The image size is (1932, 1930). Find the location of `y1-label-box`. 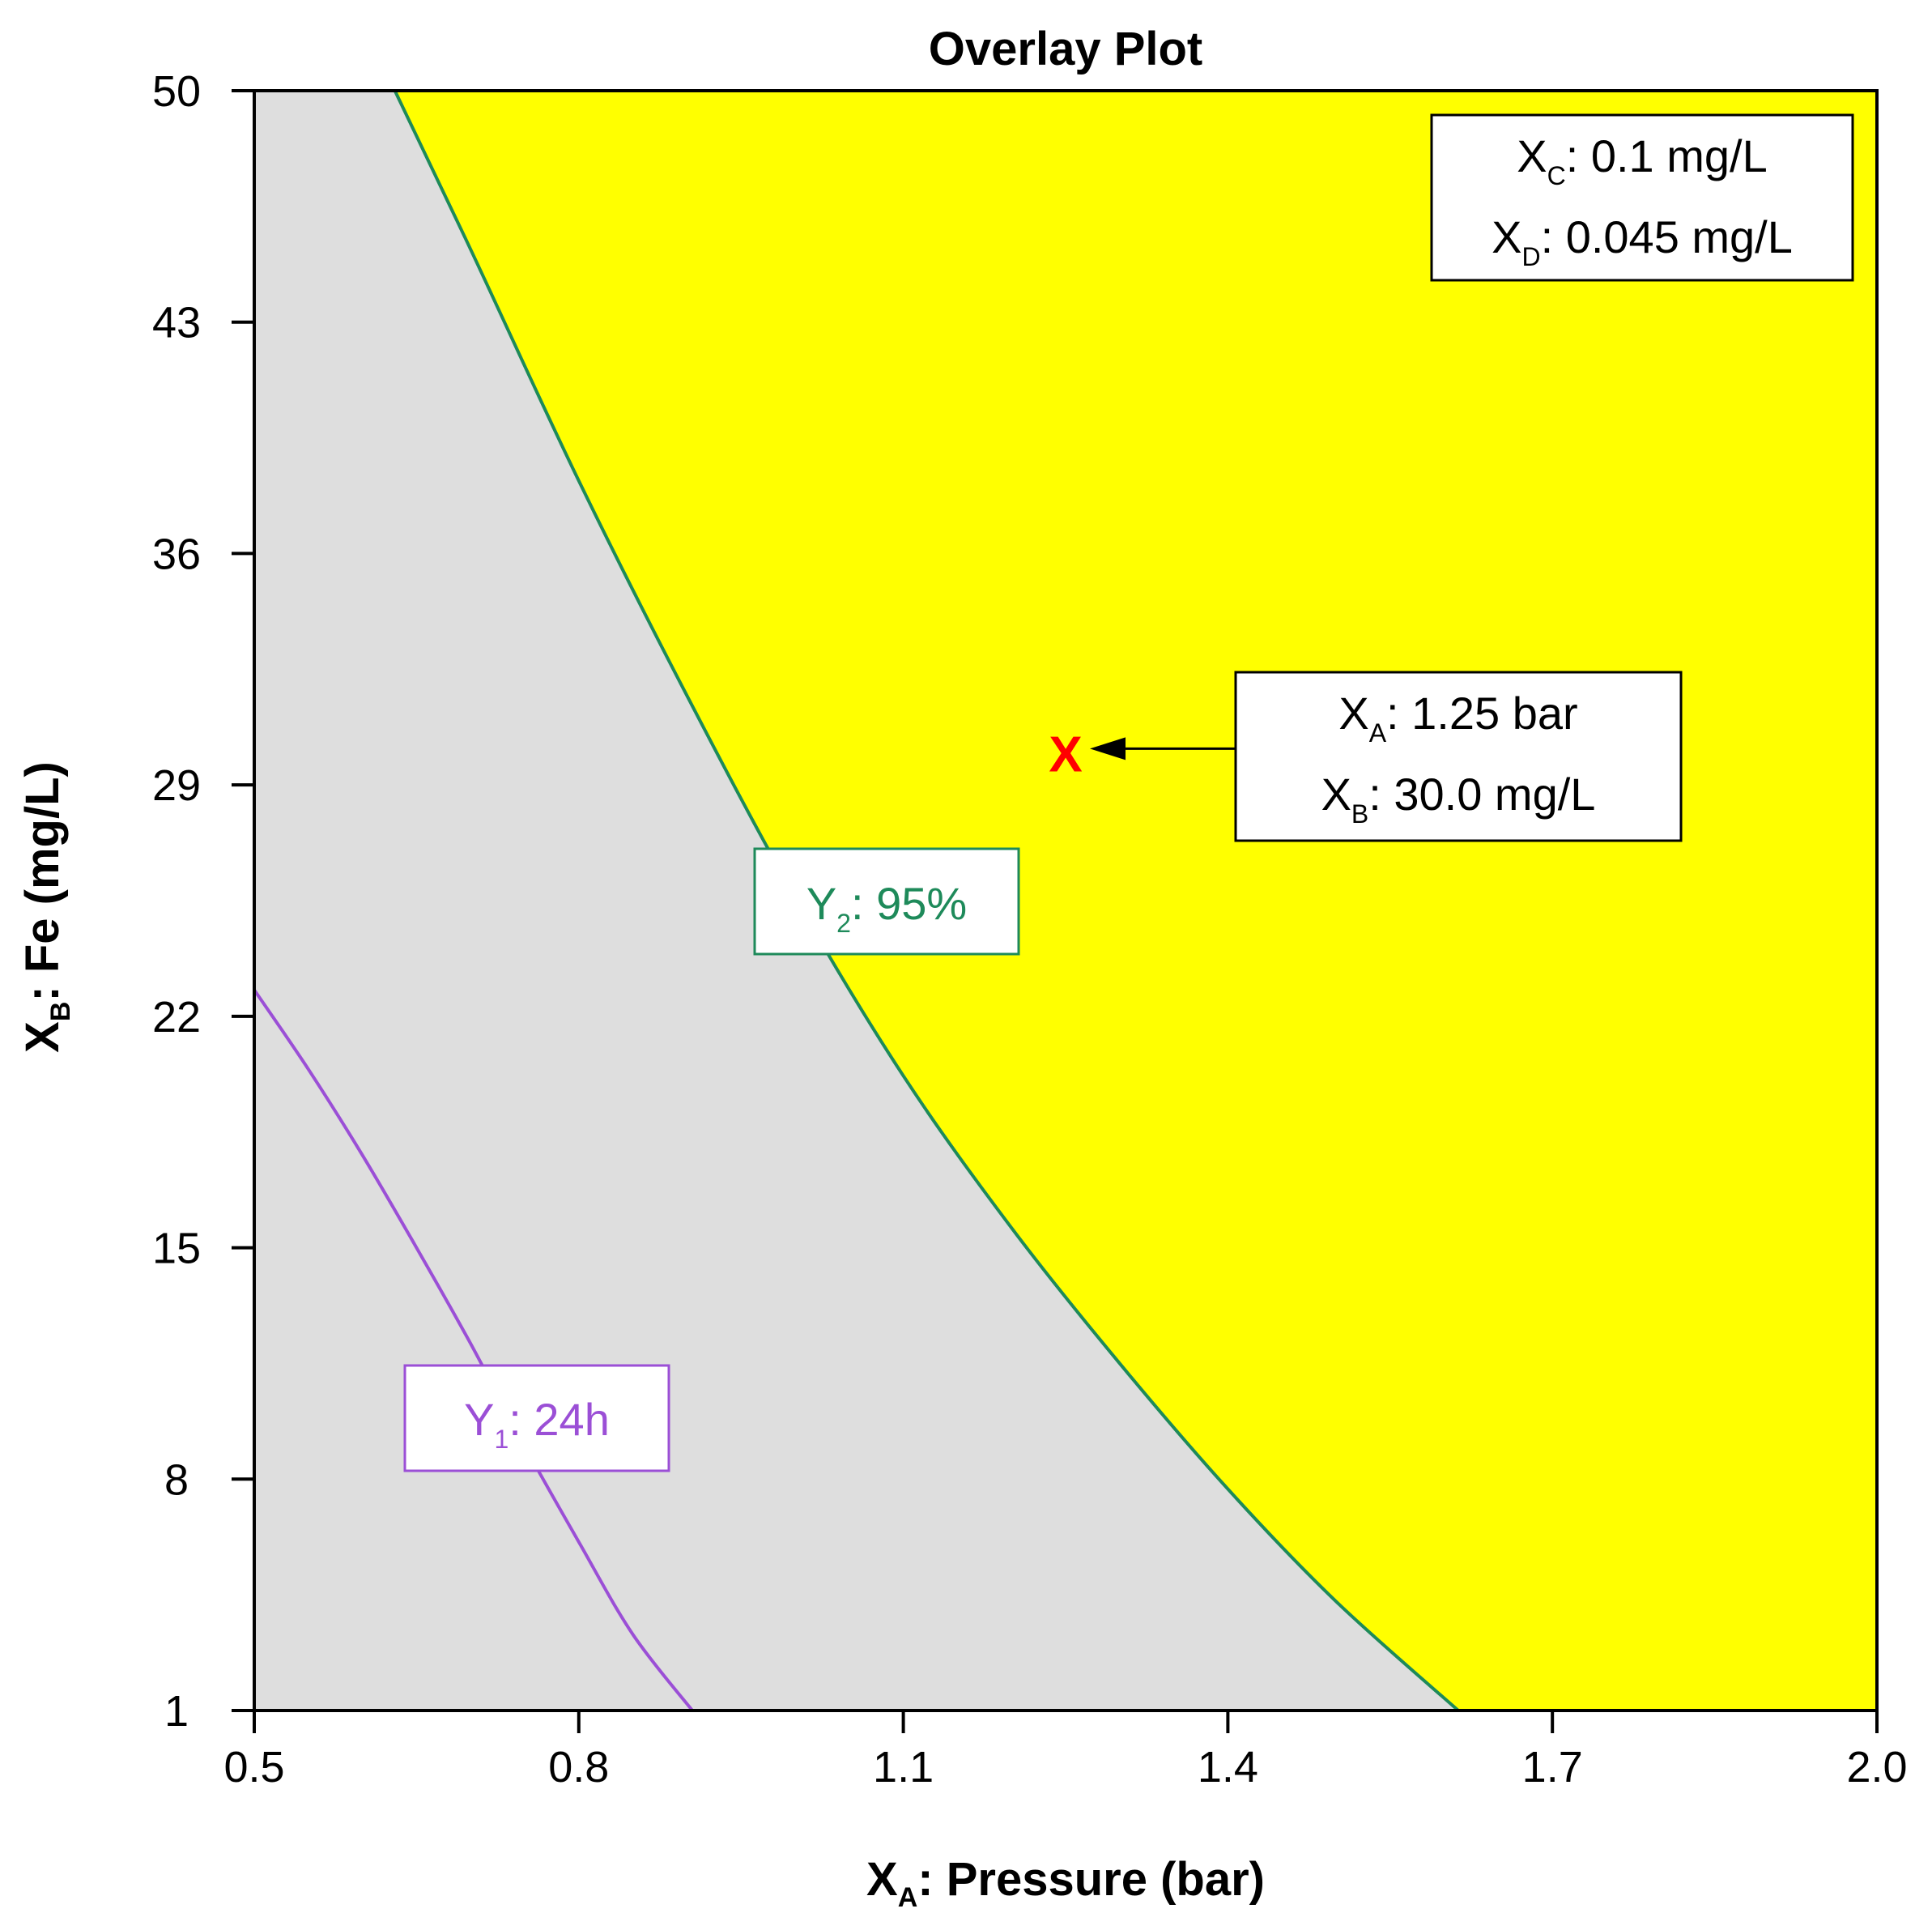

y1-label-box is located at coordinates (536, 1418).